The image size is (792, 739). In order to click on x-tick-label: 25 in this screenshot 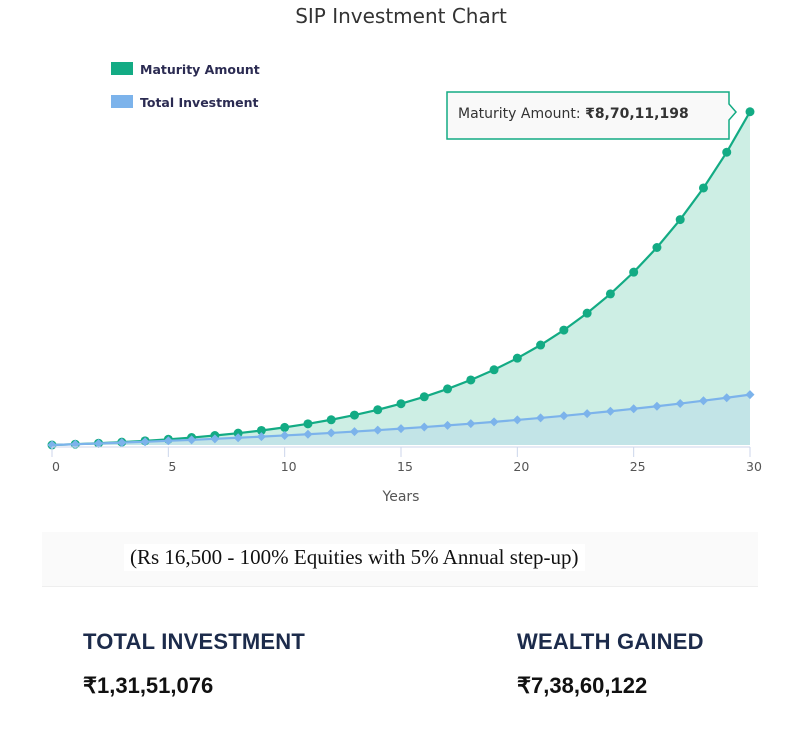, I will do `click(638, 466)`.